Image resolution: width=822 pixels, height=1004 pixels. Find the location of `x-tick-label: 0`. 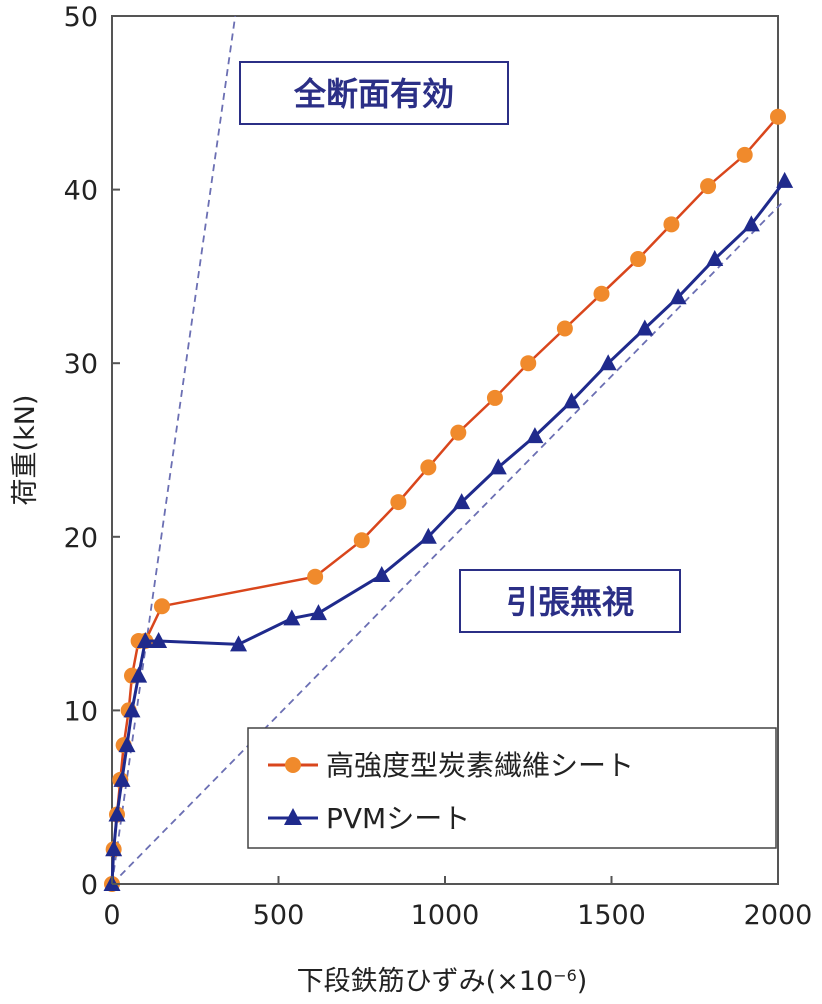

x-tick-label: 0 is located at coordinates (111, 915).